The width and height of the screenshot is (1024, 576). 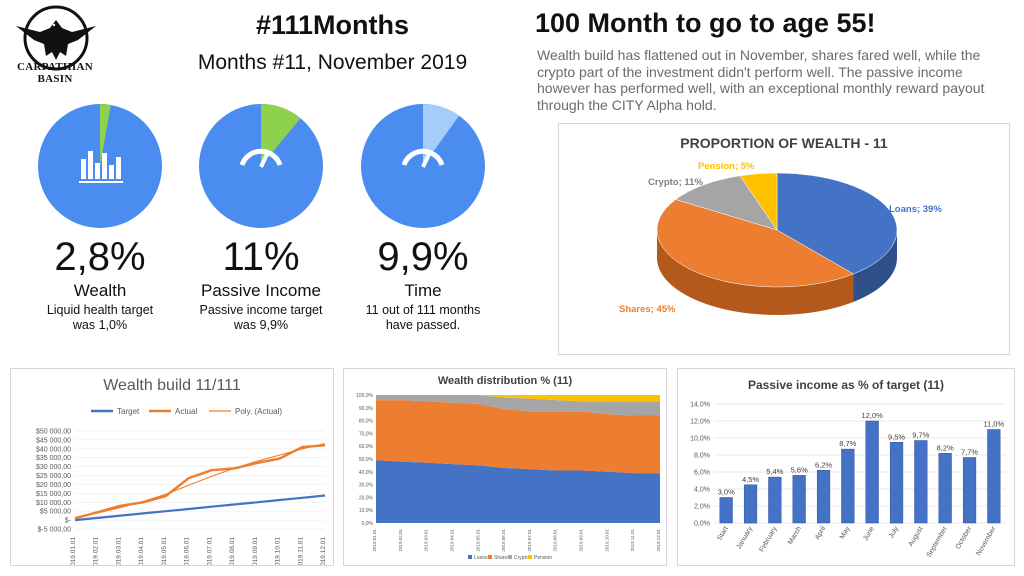 I want to click on x-tick-label: March, so click(x=795, y=535).